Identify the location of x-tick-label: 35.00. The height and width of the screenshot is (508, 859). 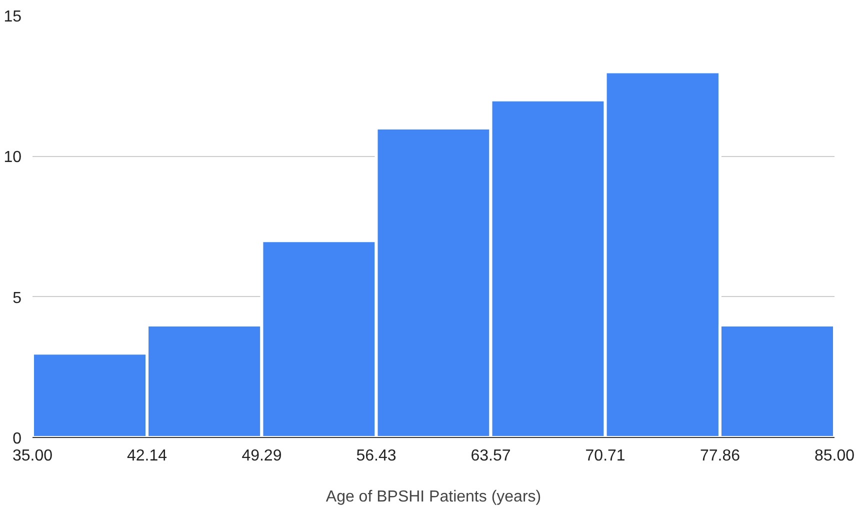
(32, 456).